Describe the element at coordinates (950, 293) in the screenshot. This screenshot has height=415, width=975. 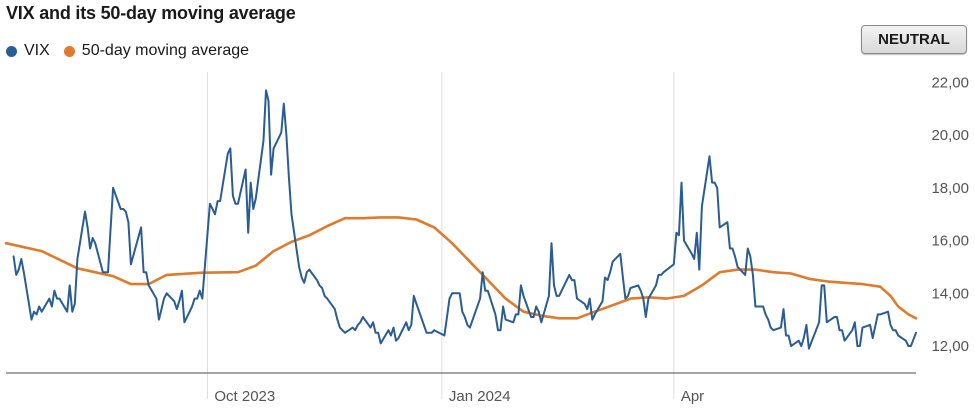
I see `y-tick-label: 14,00` at that location.